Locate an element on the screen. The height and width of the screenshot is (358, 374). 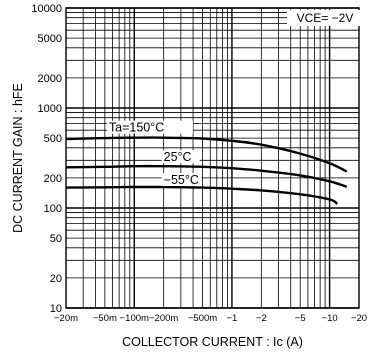
condition-background is located at coordinates (325, 18).